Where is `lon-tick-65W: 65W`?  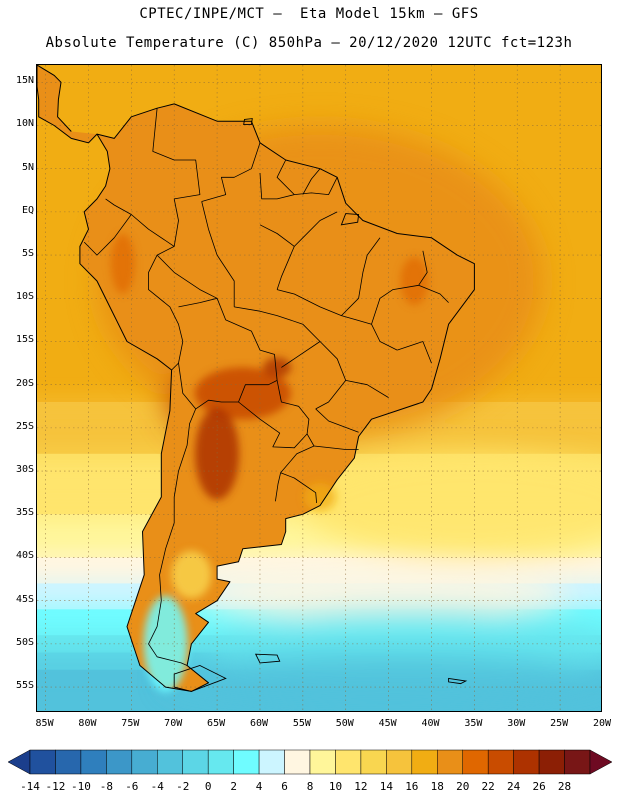 lon-tick-65W: 65W is located at coordinates (216, 723).